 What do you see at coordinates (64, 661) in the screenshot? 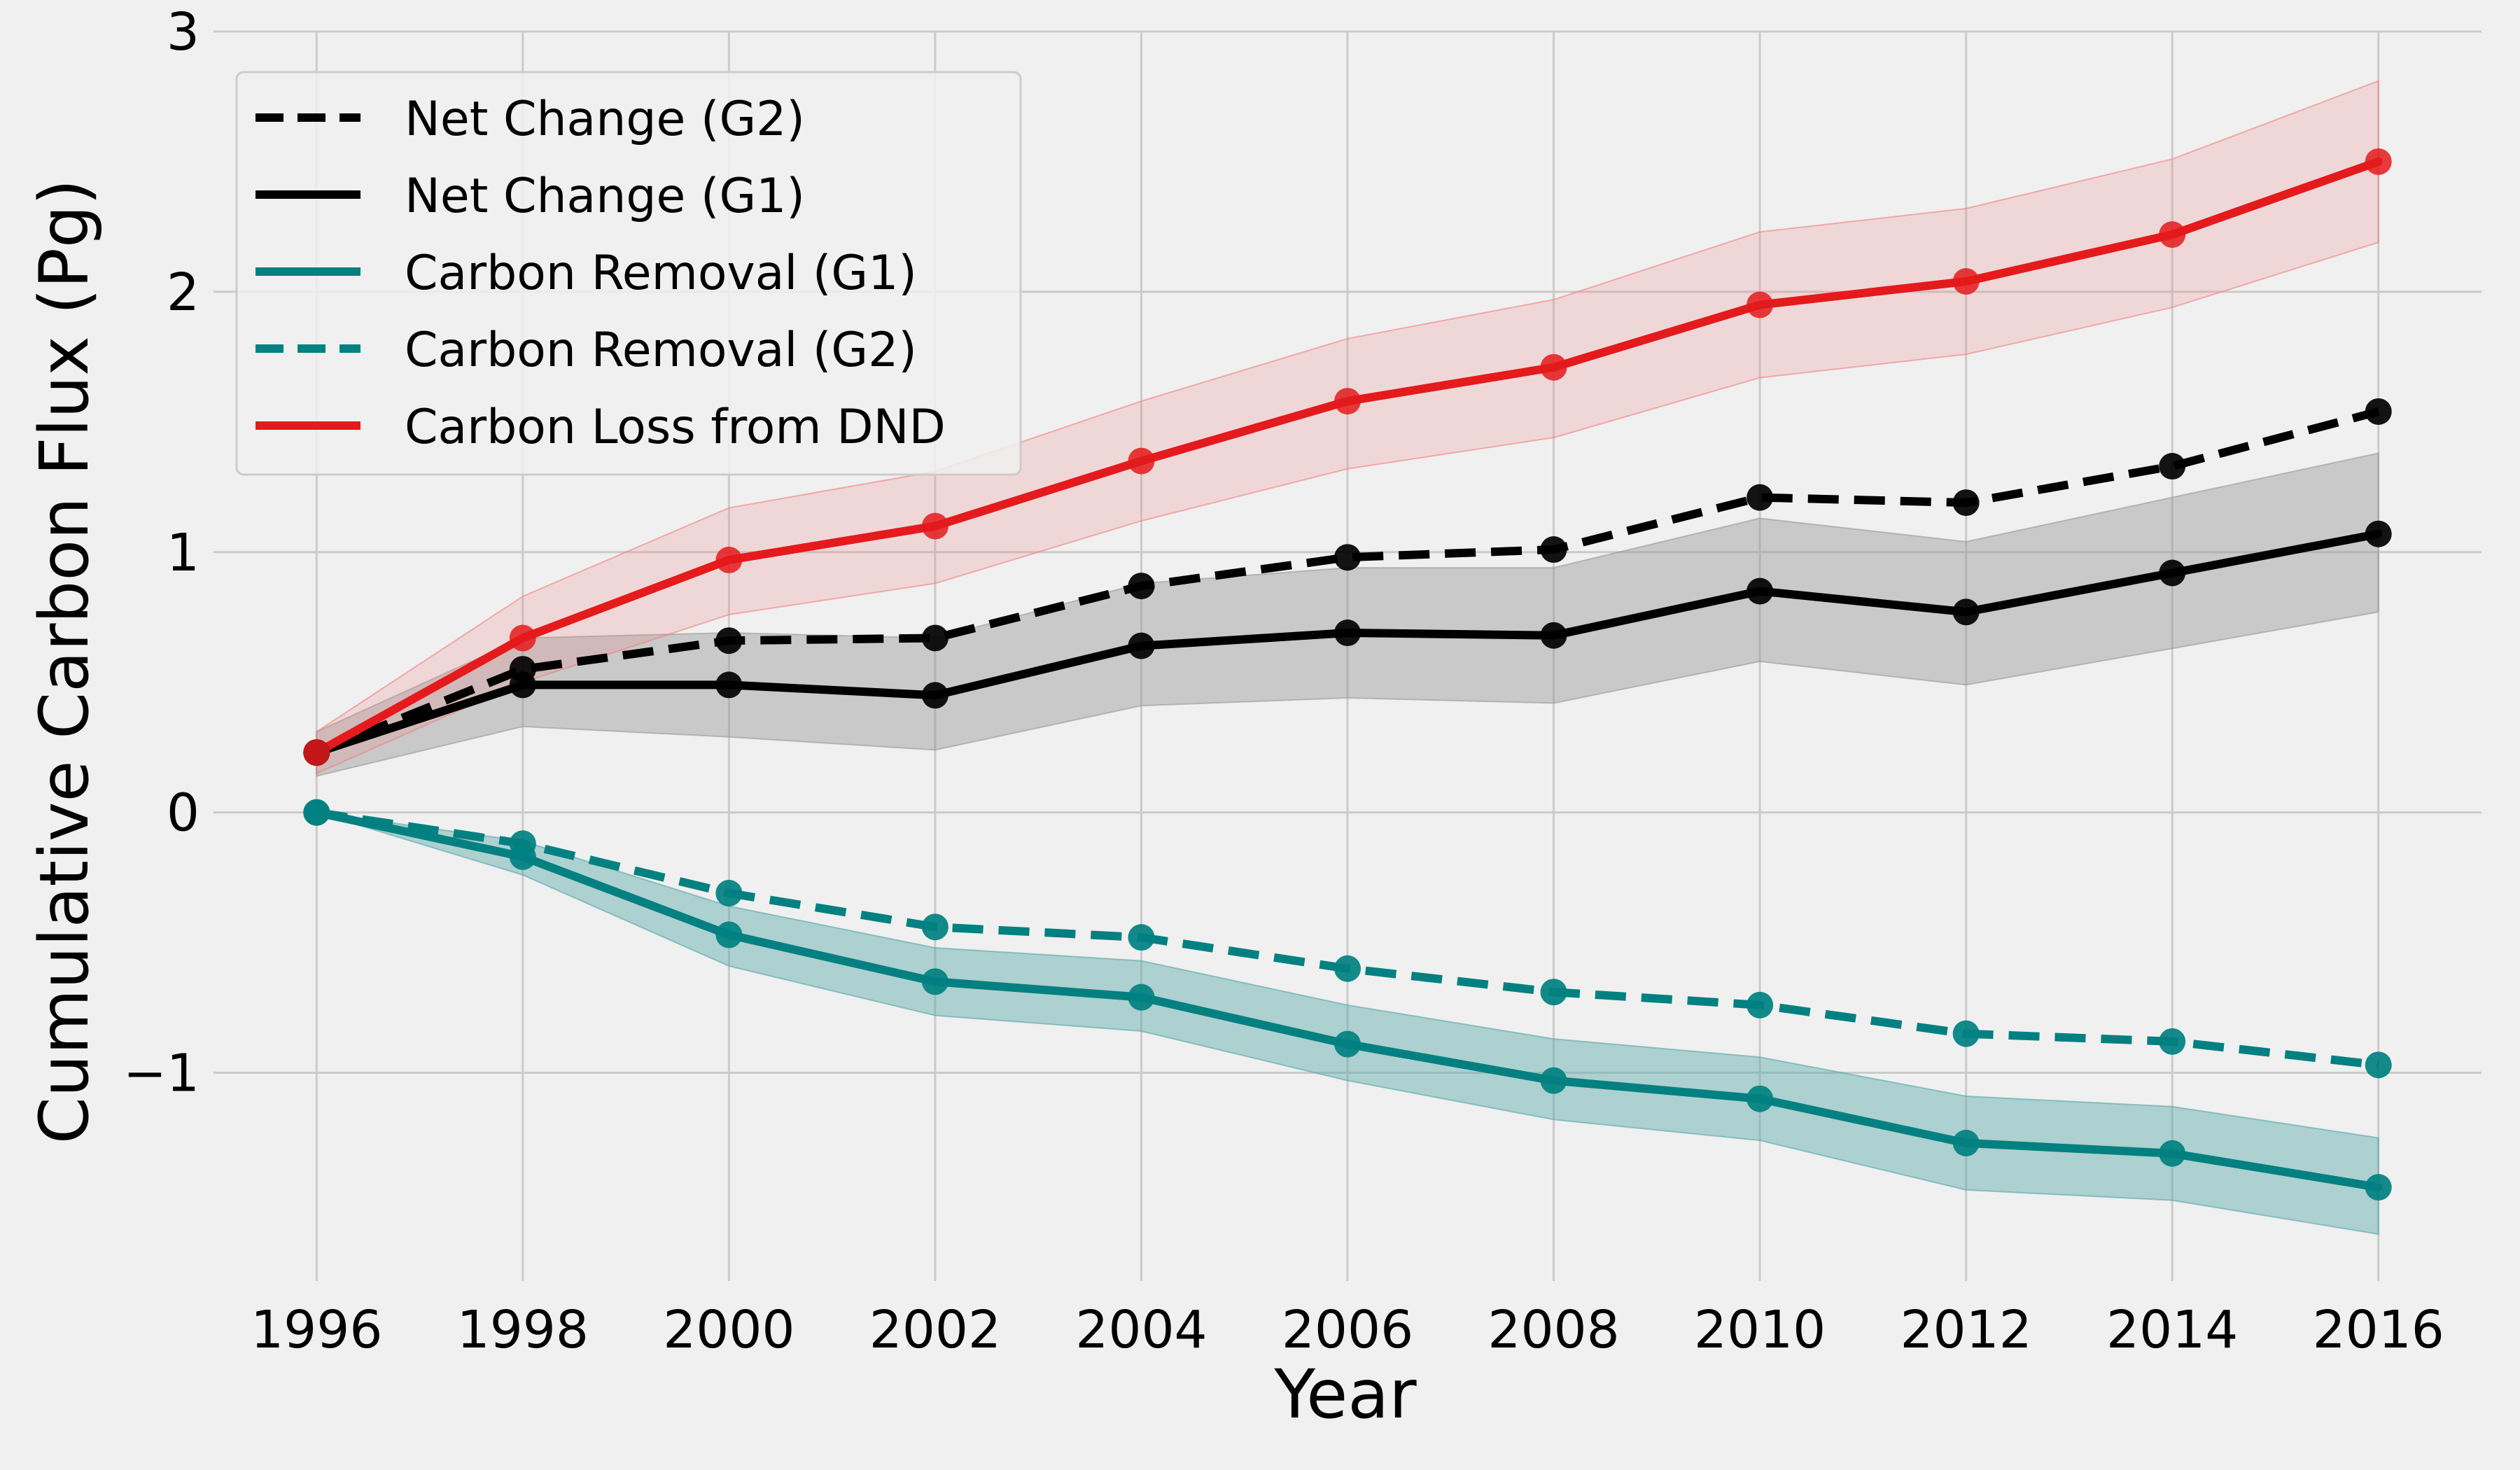
I see `y-axis-label: Cumulative Carbon Flux (Pg)` at bounding box center [64, 661].